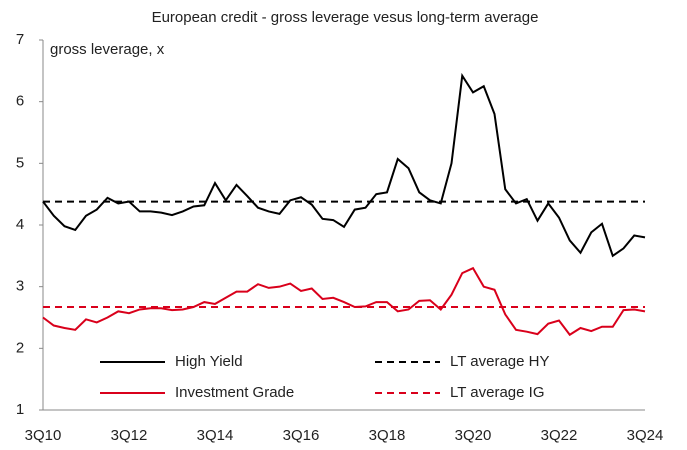  What do you see at coordinates (20, 286) in the screenshot?
I see `y-tick-label: 3` at bounding box center [20, 286].